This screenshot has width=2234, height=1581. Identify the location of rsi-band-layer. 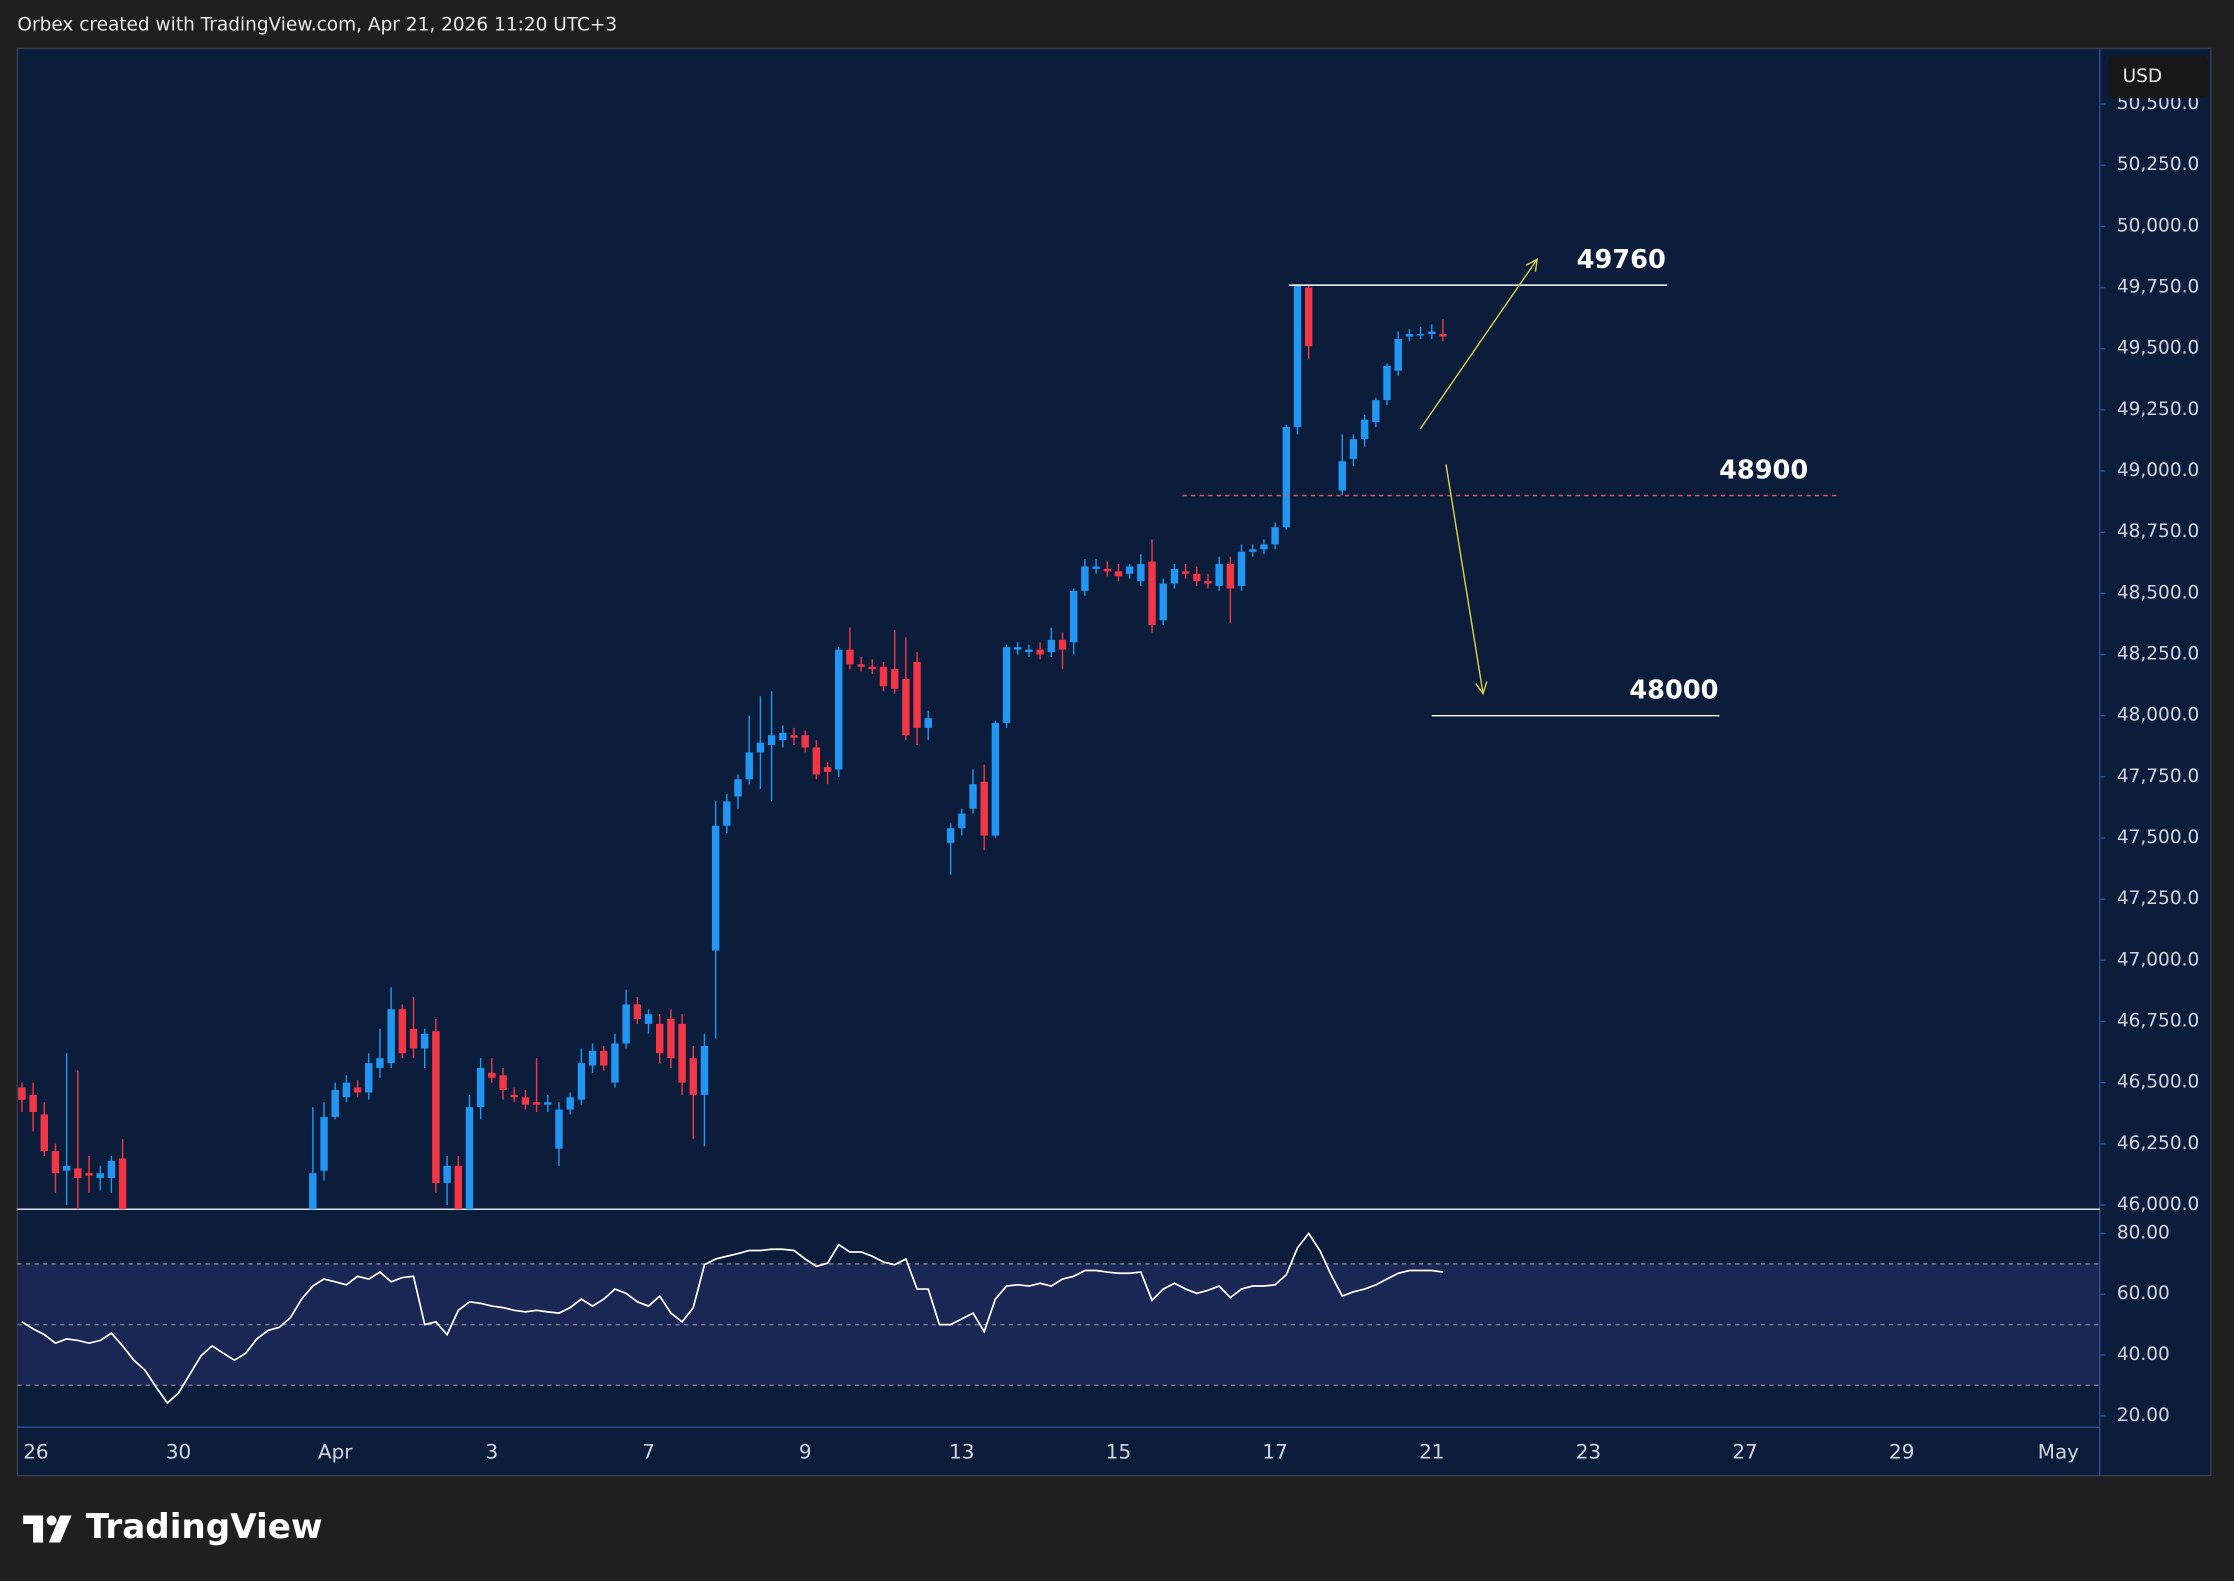
(1058, 1325).